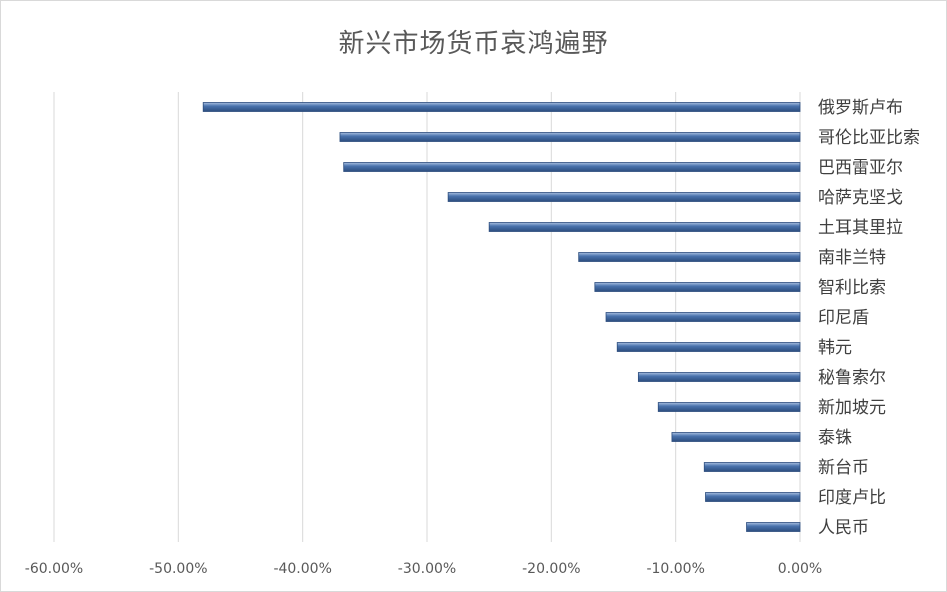 This screenshot has width=947, height=592. What do you see at coordinates (852, 408) in the screenshot?
I see `category-label: 新加坡元` at bounding box center [852, 408].